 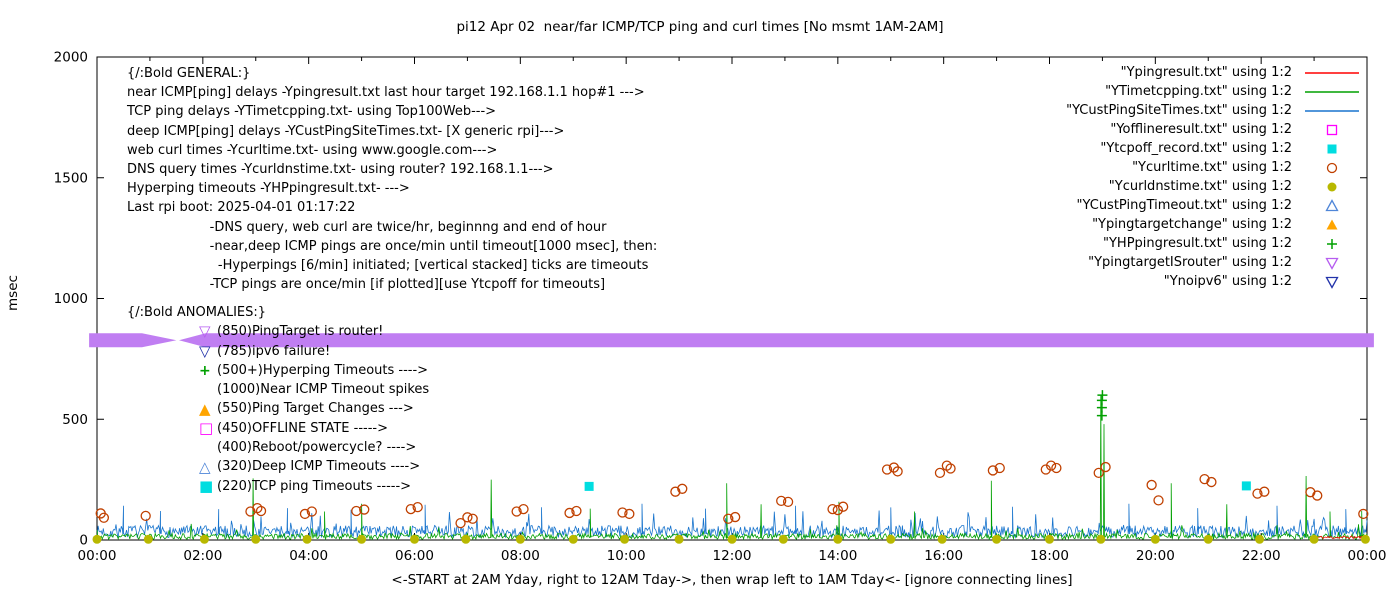 I want to click on legend-marker-circle-open-icon, so click(x=1332, y=167).